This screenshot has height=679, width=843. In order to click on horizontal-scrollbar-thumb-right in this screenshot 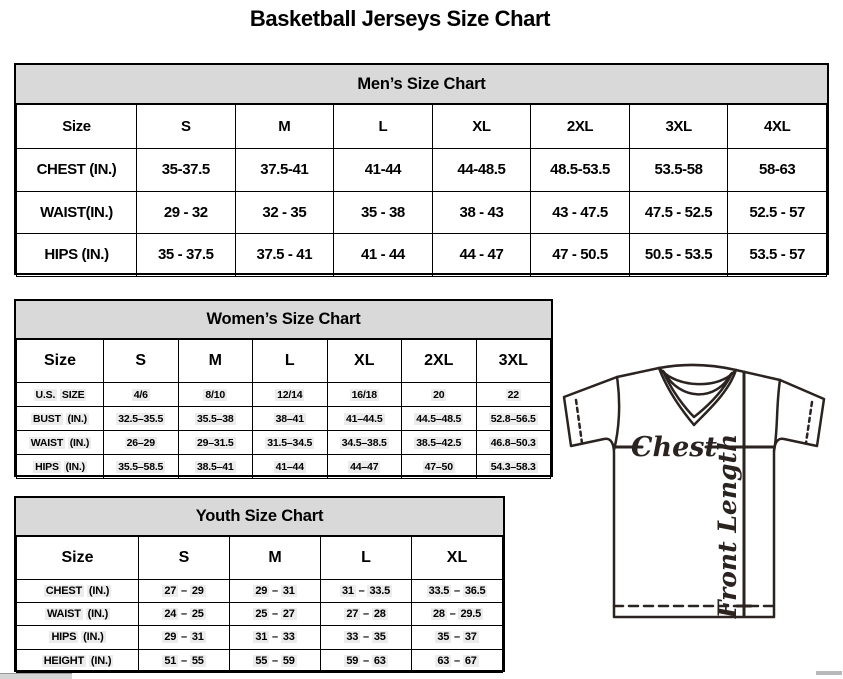, I will do `click(829, 673)`.